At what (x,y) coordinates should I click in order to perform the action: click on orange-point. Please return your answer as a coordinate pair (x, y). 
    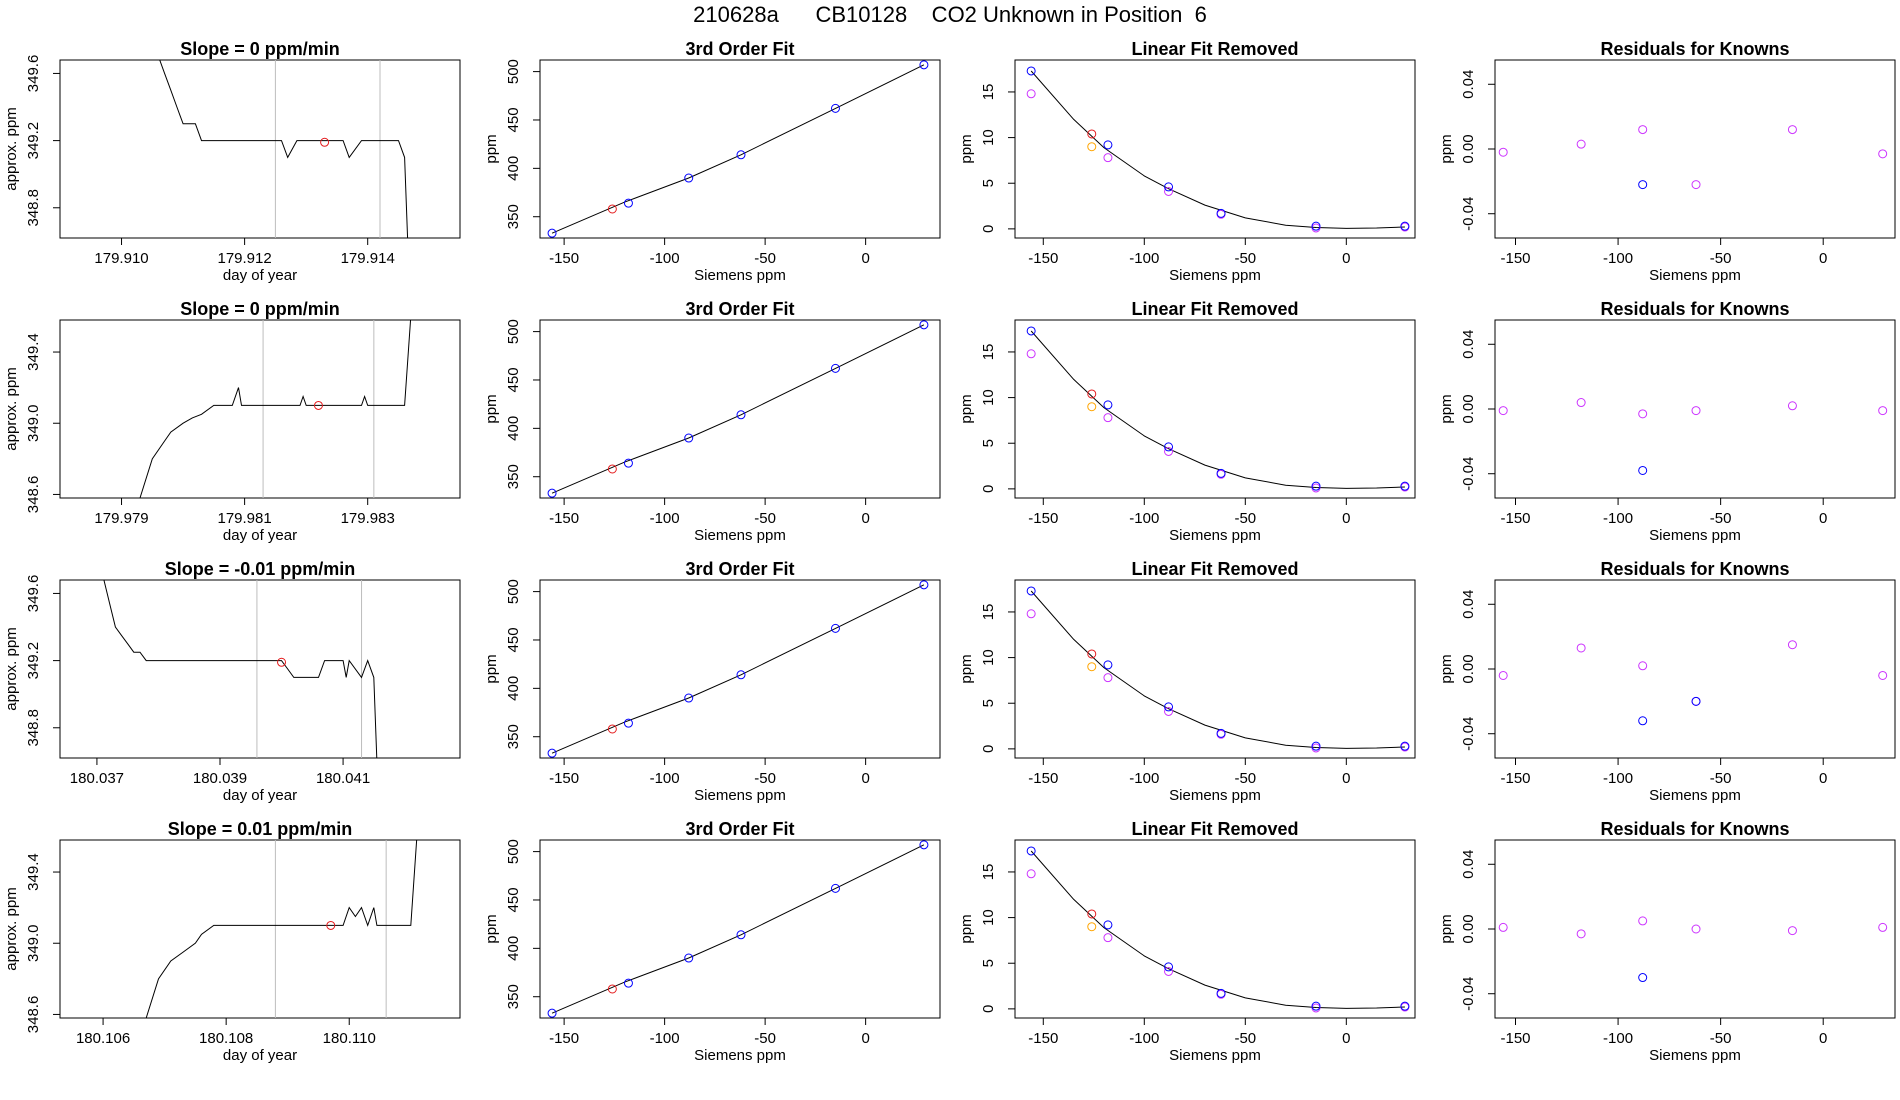
    Looking at the image, I should click on (1092, 407).